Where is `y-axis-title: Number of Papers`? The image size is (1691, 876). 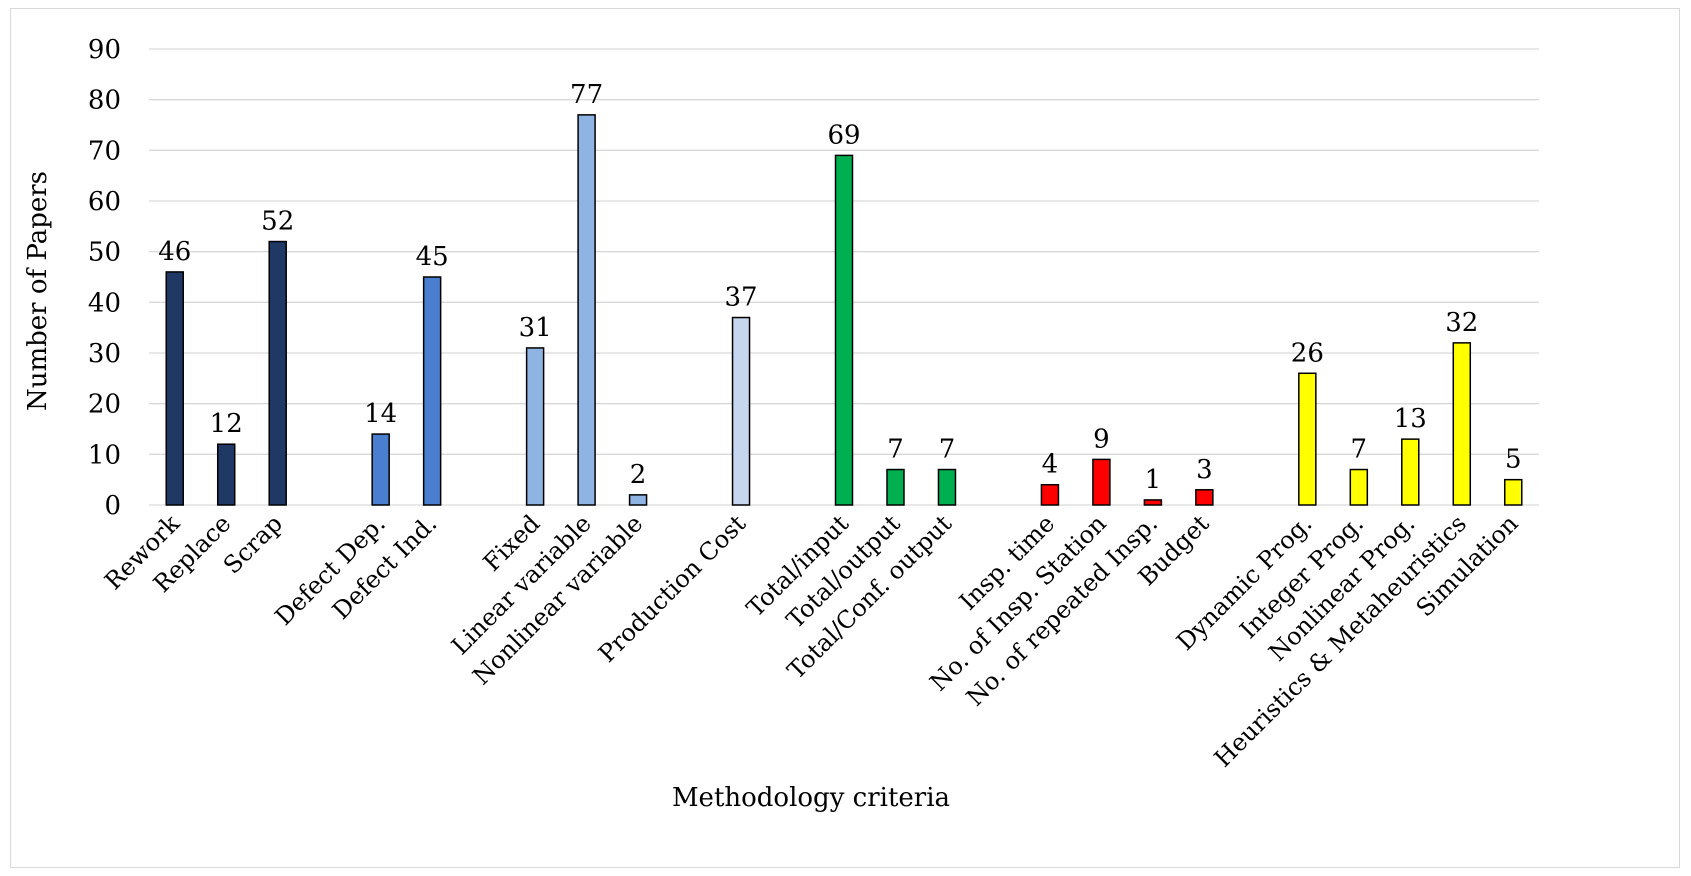
y-axis-title: Number of Papers is located at coordinates (38, 291).